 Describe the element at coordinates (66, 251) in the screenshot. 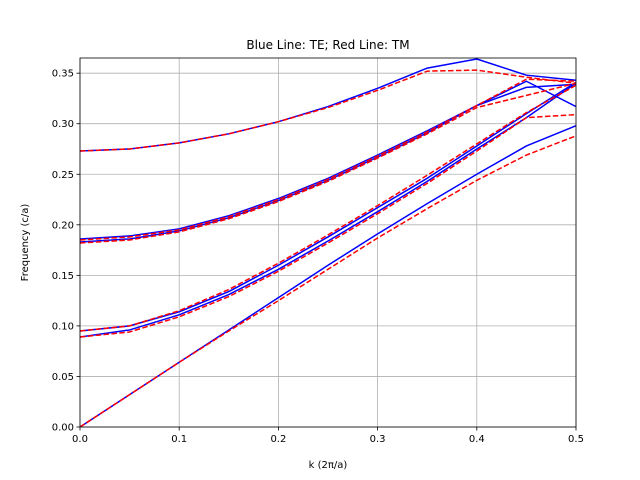

I see `y-axis: 0.00 0.05 0.10 0.15 0.20 0.25 0.30 0.35` at that location.